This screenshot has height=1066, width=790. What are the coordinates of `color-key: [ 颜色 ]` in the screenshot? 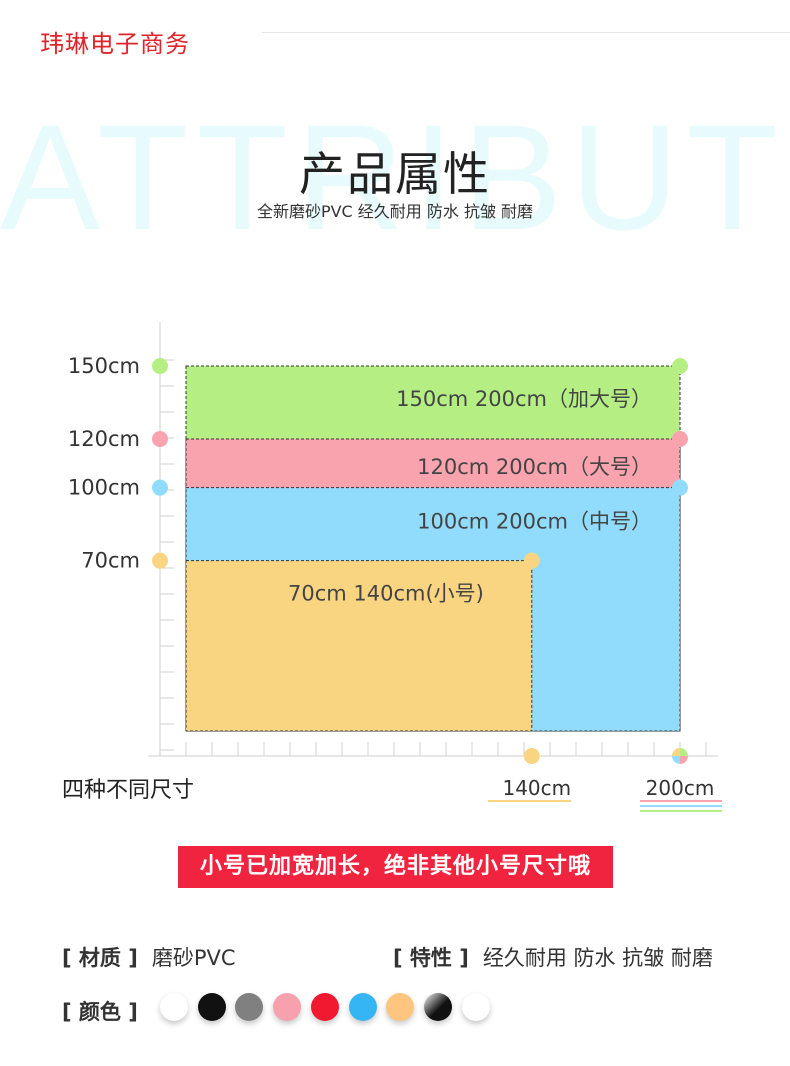 It's located at (100, 1012).